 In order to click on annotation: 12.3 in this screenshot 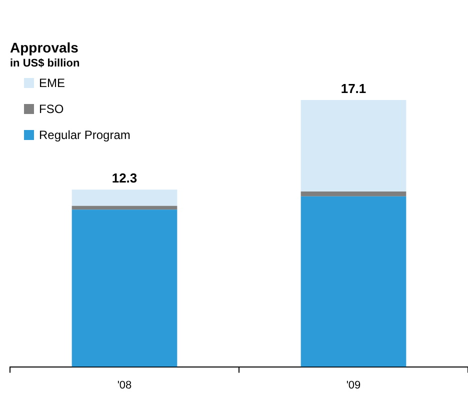, I will do `click(125, 178)`.